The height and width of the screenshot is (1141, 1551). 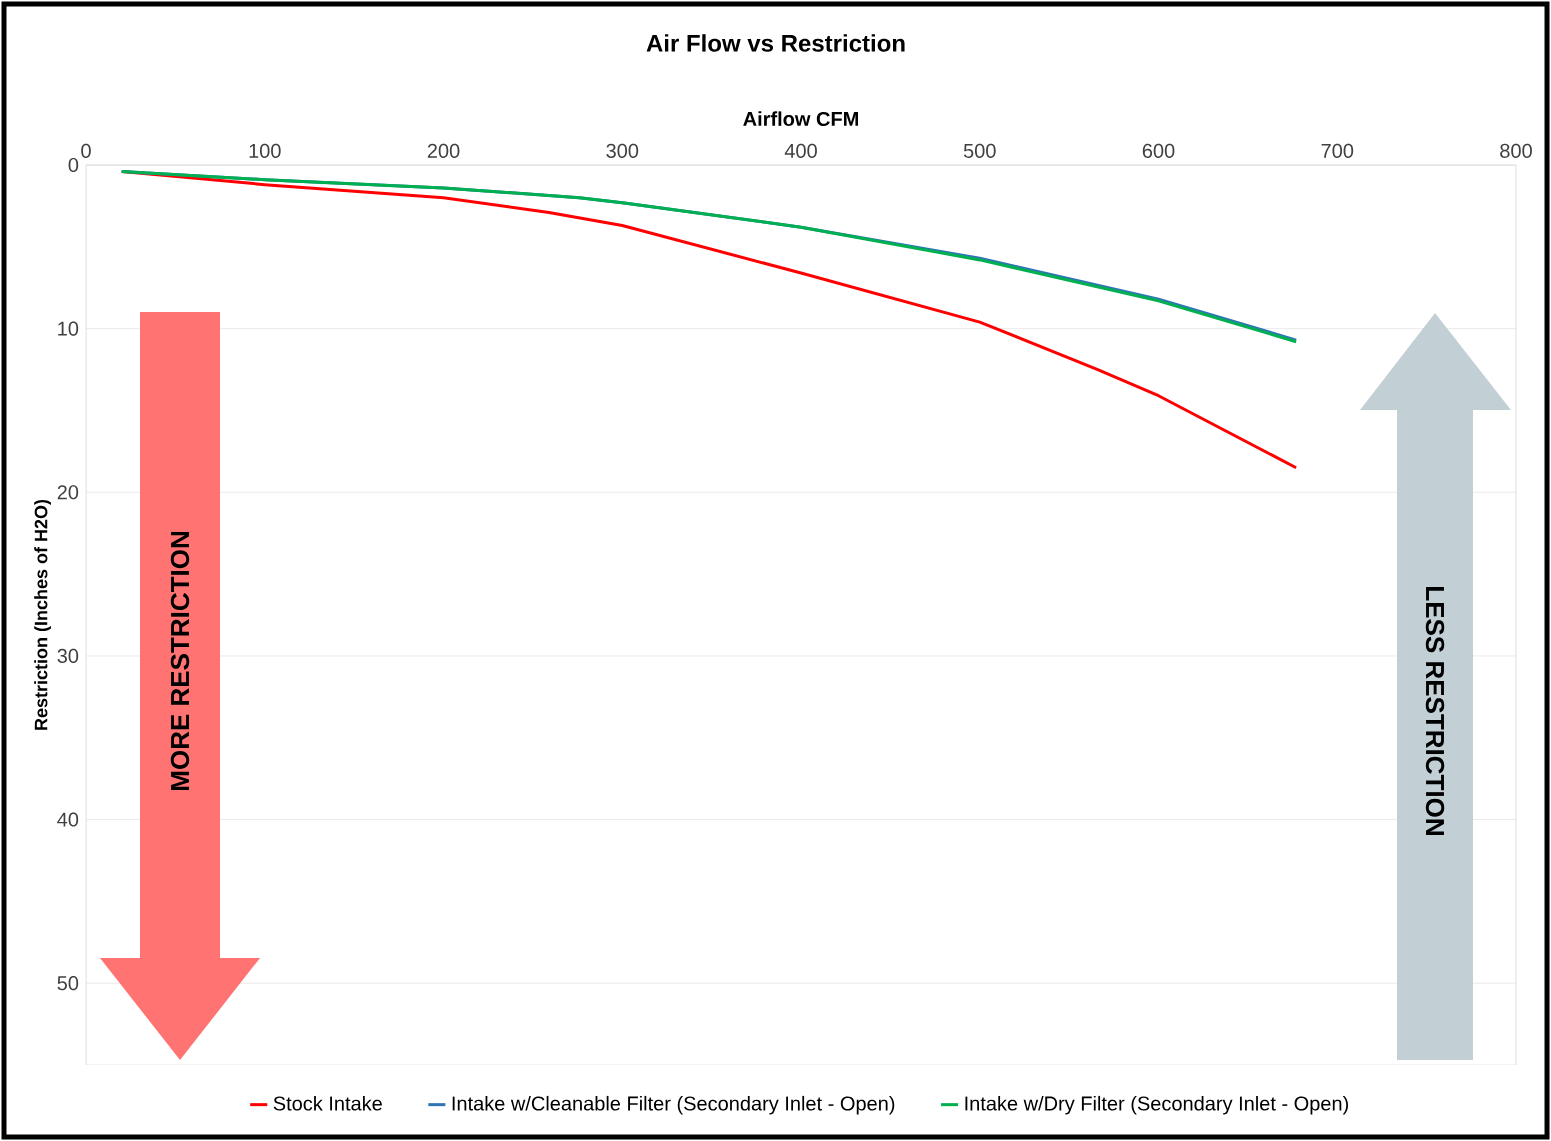 I want to click on x-tick-label: 100, so click(x=265, y=150).